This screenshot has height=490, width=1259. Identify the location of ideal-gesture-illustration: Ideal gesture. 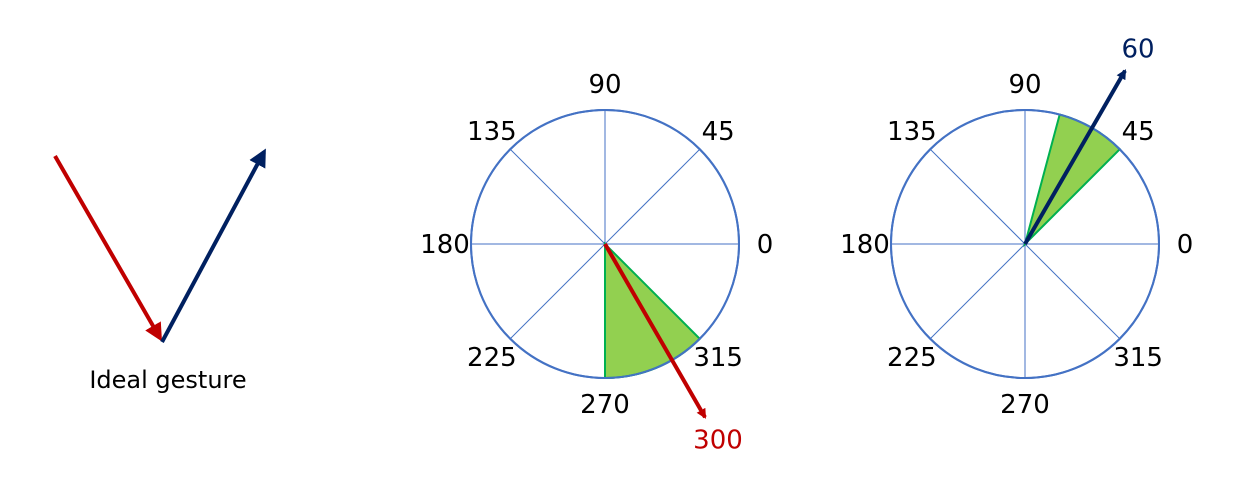
(159, 271).